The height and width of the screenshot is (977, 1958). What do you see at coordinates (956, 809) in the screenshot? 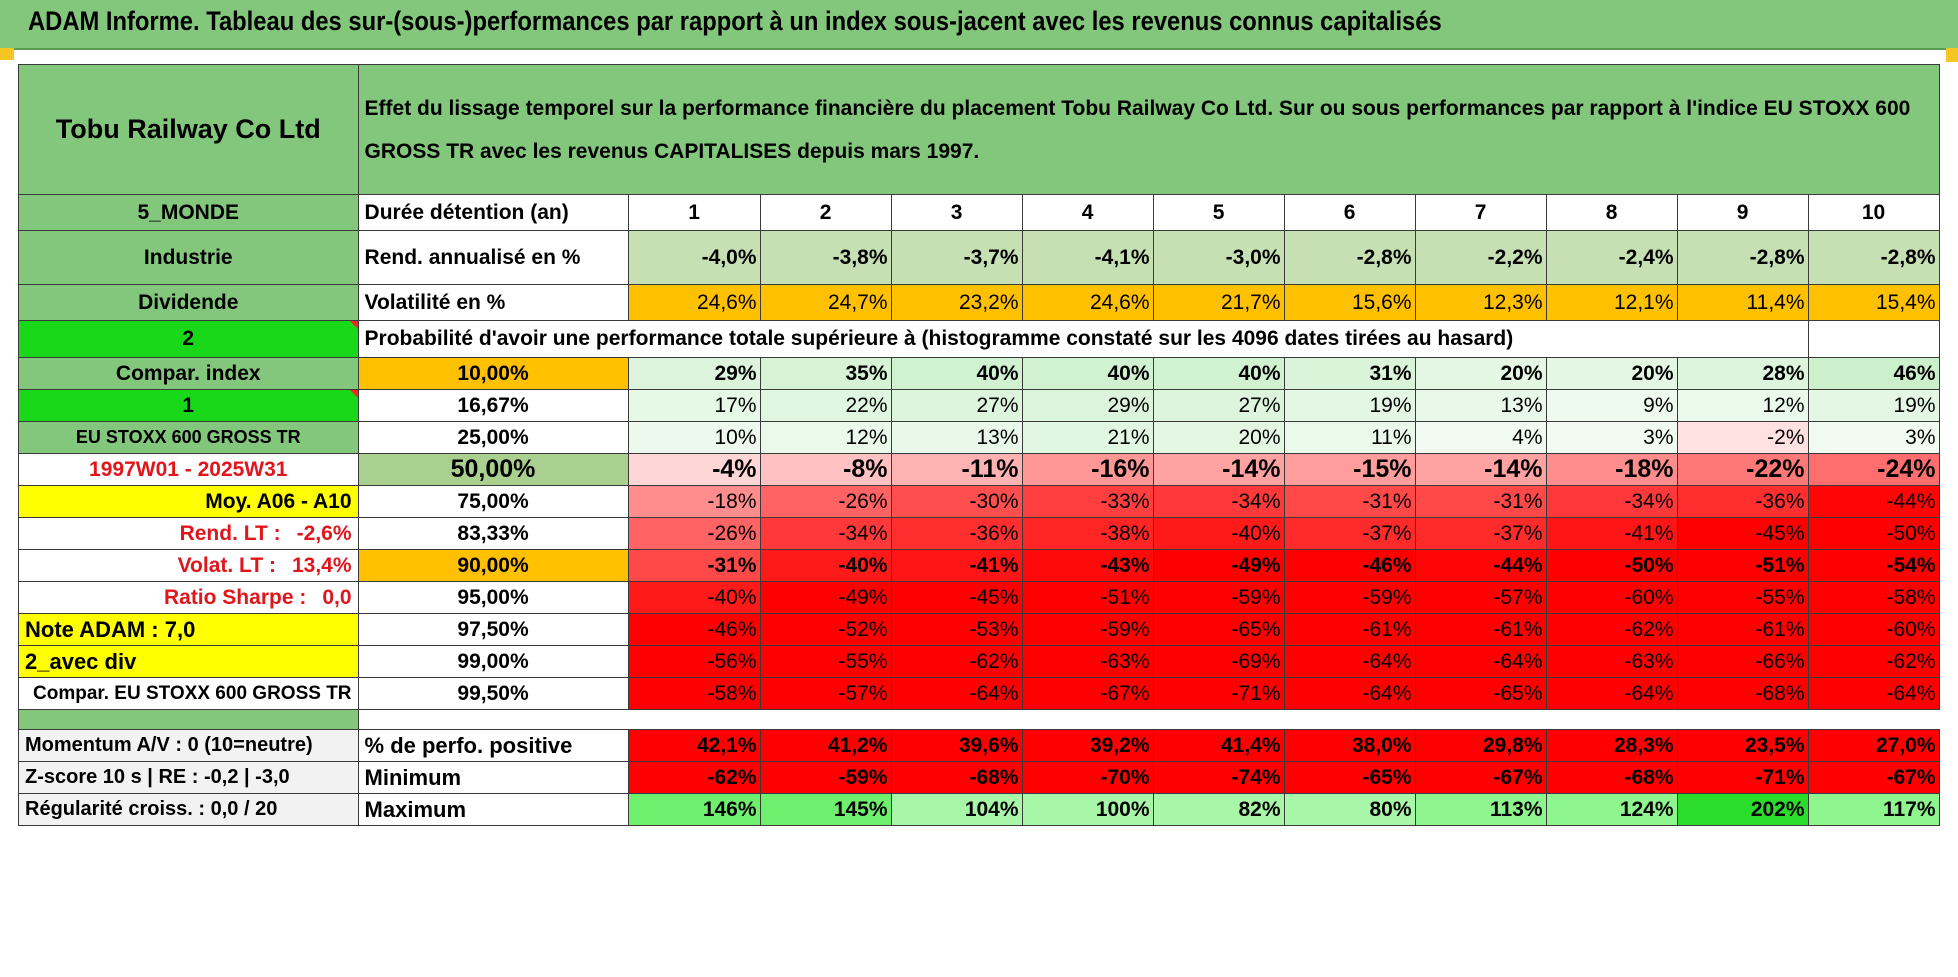
I see `stats-cell: 104%` at bounding box center [956, 809].